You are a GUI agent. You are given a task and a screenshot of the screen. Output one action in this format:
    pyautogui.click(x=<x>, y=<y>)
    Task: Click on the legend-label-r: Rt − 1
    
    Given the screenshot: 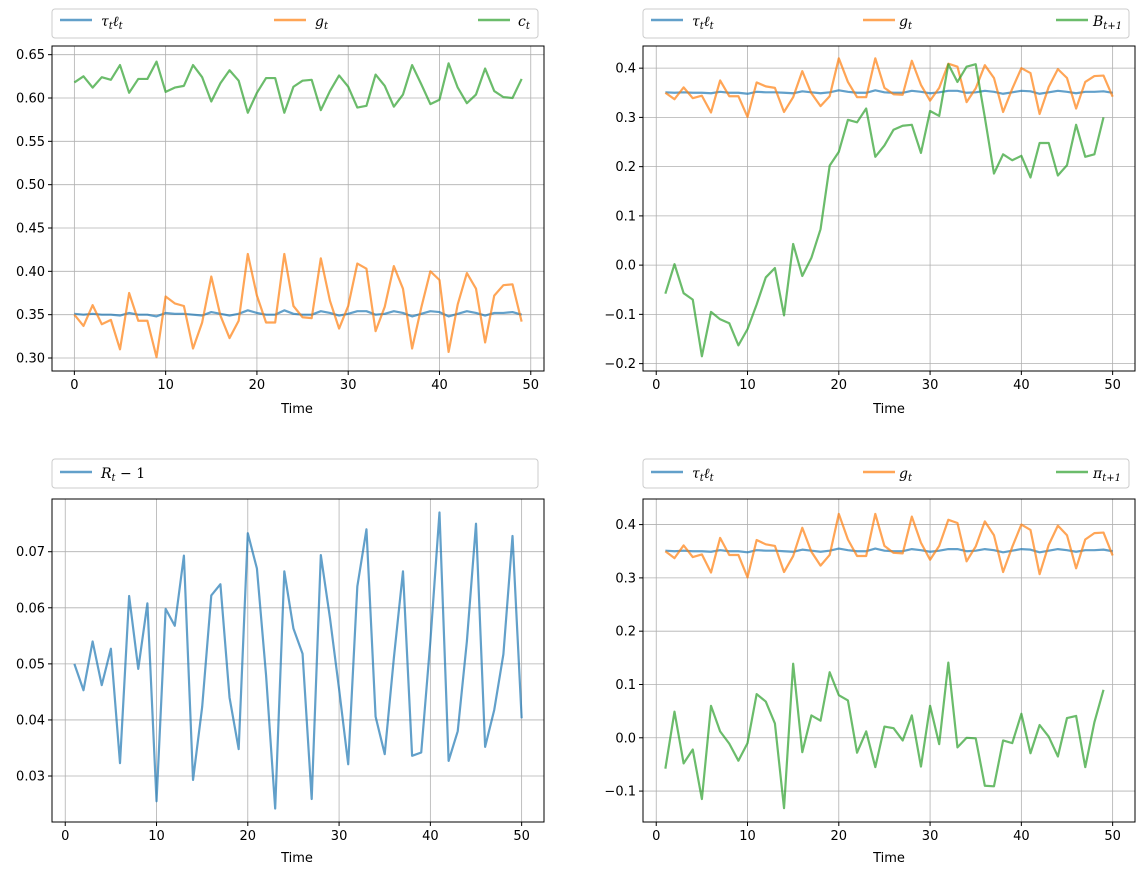 What is the action you would take?
    pyautogui.click(x=122, y=475)
    